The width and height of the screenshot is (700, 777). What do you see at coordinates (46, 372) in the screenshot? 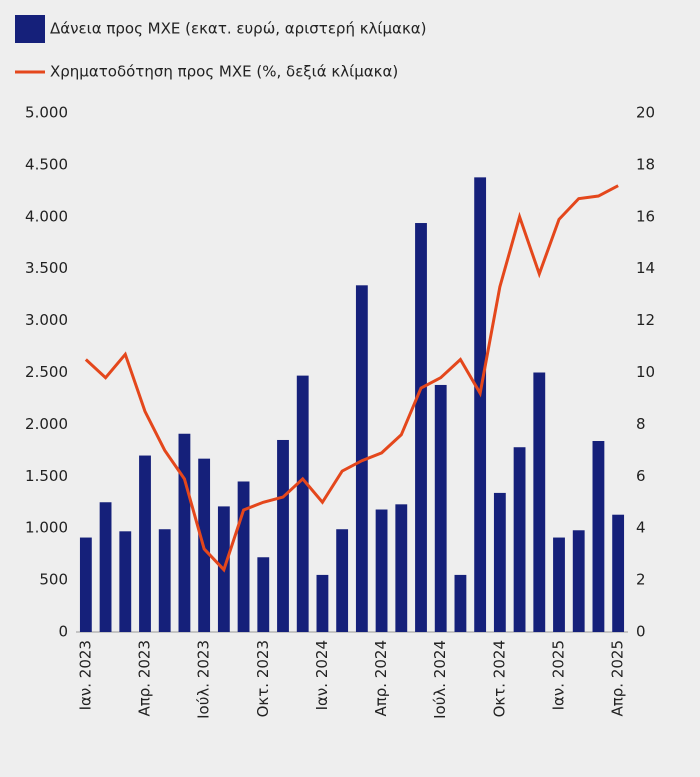
I see `y-tick-label: 2.500` at bounding box center [46, 372].